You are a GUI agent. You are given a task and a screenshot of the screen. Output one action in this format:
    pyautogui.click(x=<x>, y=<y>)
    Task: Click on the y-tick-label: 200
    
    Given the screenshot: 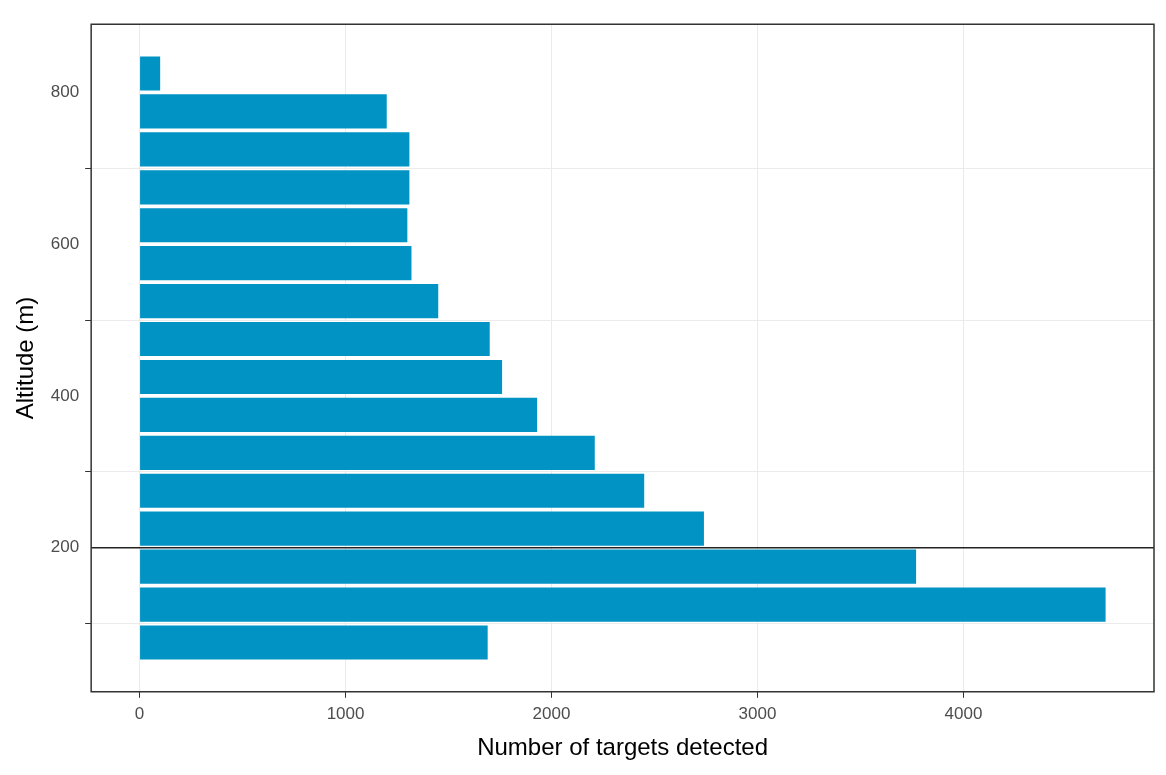 What is the action you would take?
    pyautogui.click(x=65, y=547)
    